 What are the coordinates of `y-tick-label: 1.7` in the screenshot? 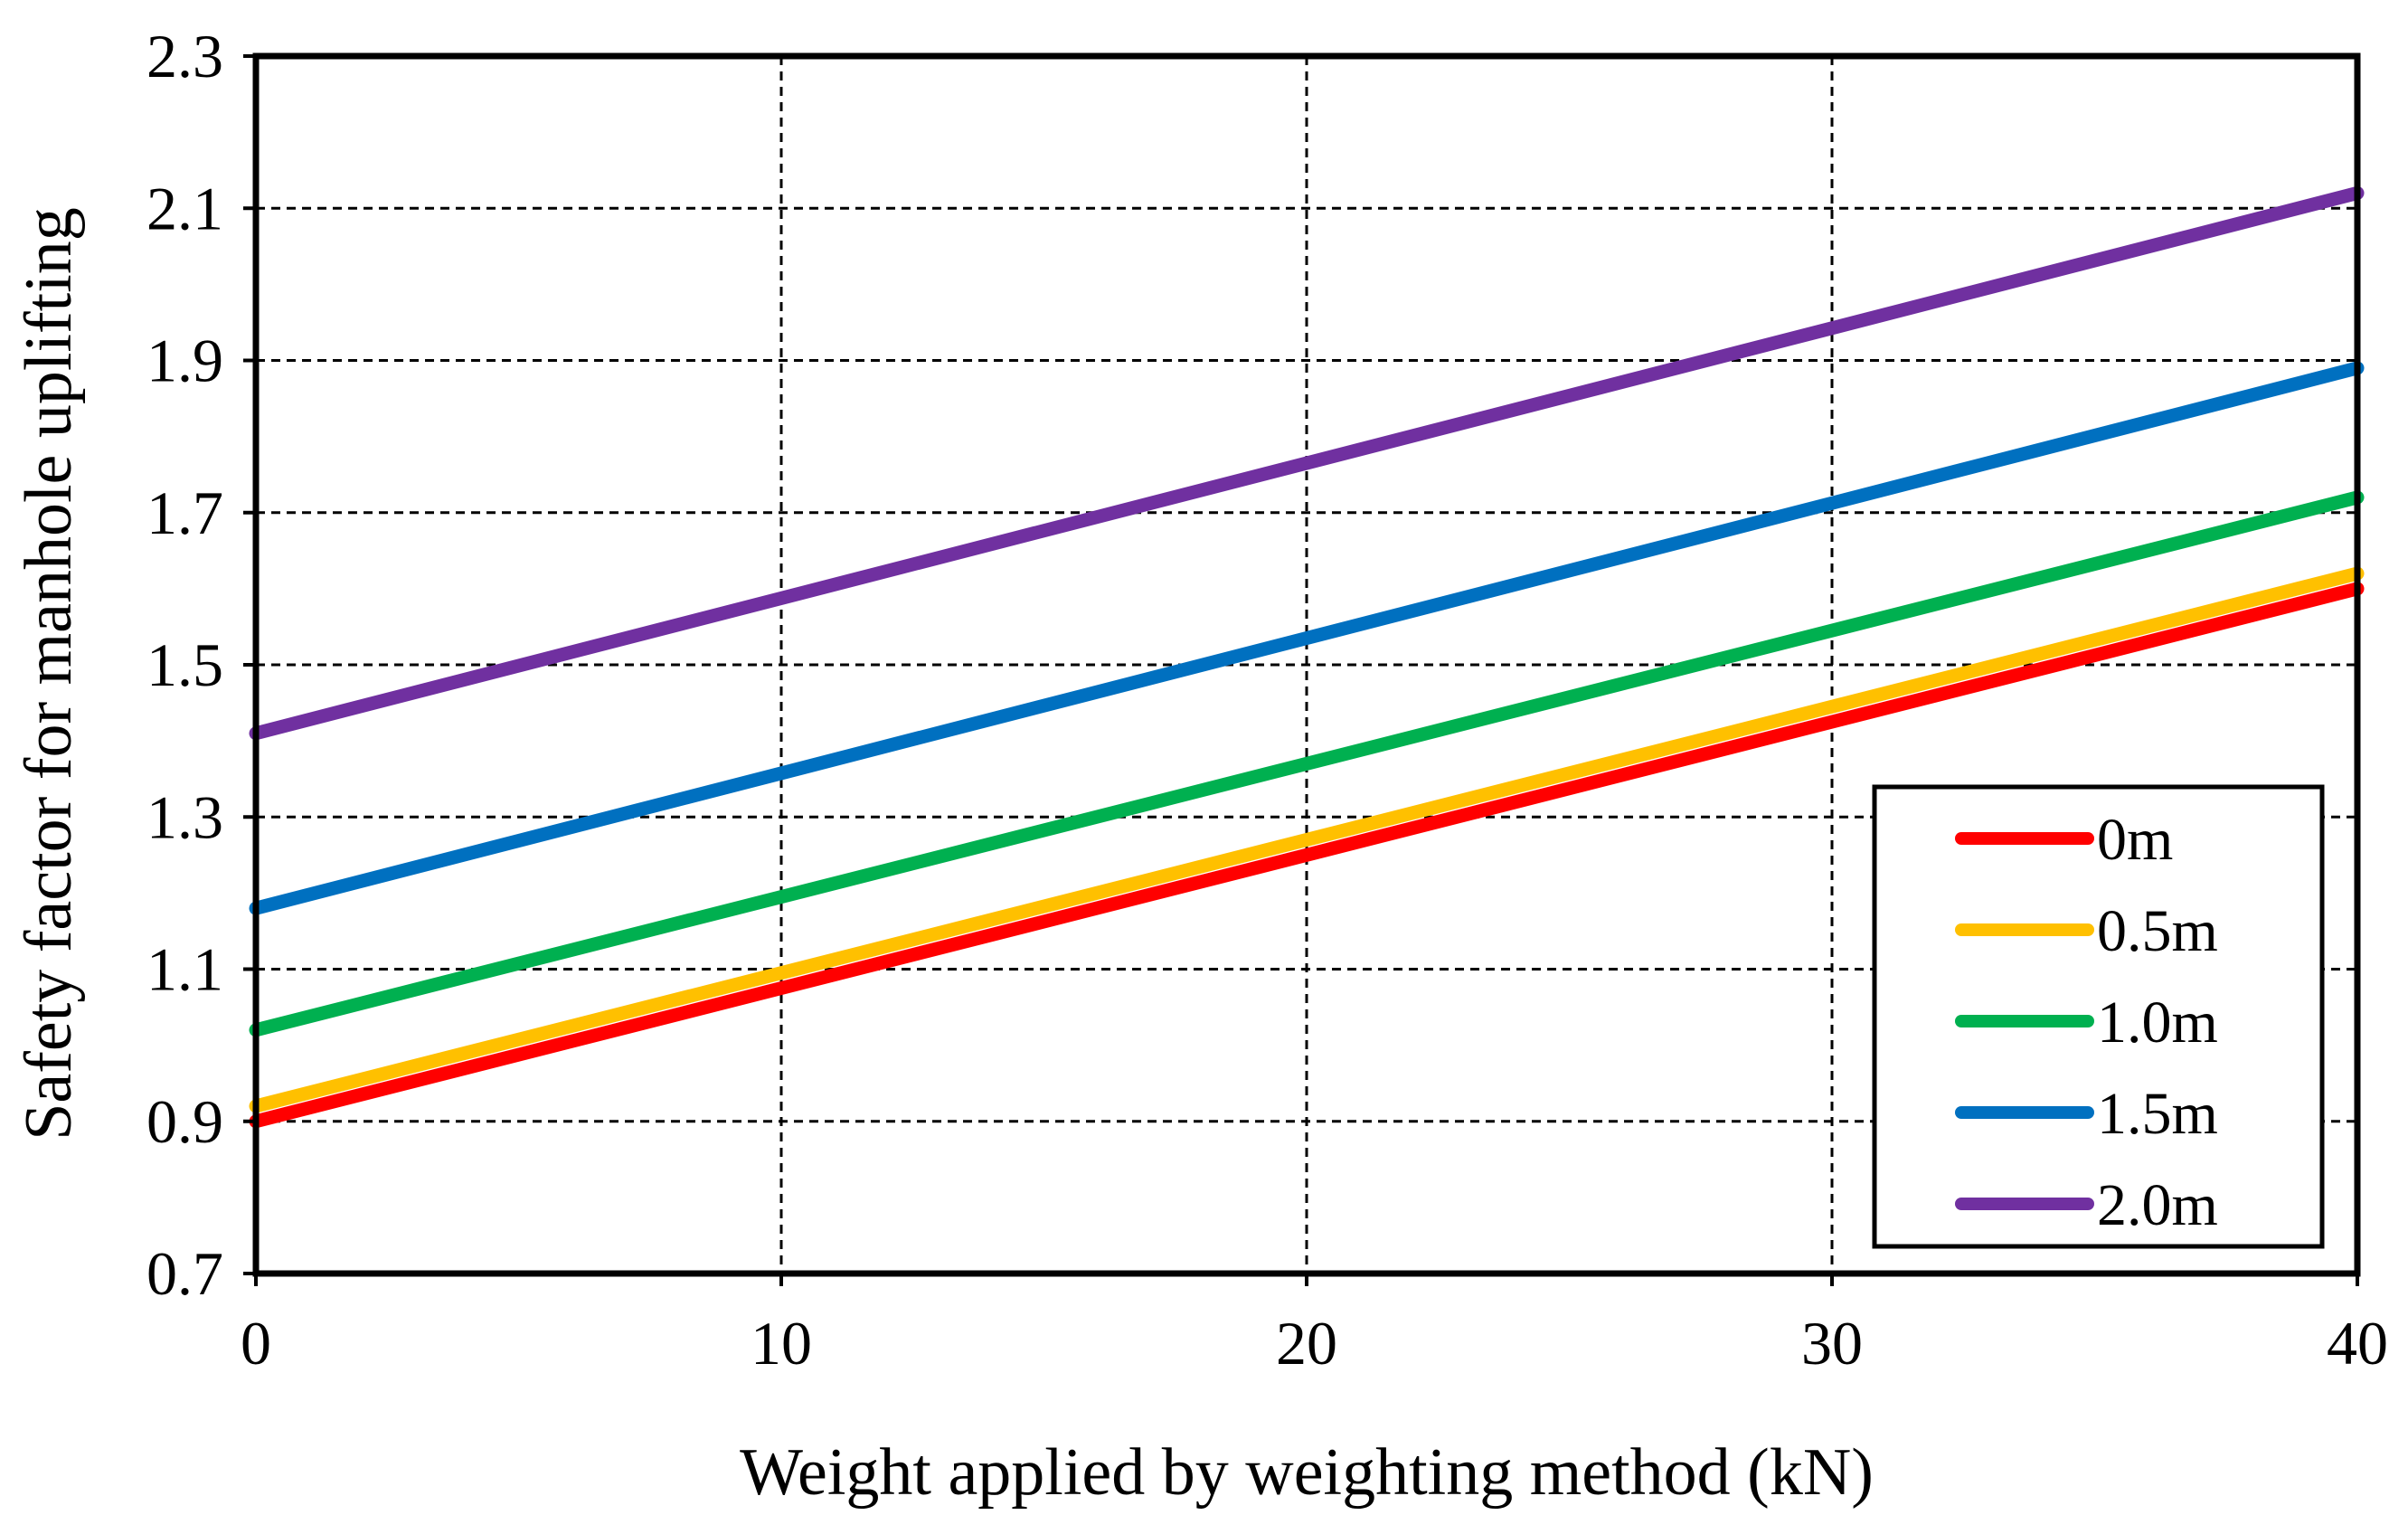 It's located at (184, 512).